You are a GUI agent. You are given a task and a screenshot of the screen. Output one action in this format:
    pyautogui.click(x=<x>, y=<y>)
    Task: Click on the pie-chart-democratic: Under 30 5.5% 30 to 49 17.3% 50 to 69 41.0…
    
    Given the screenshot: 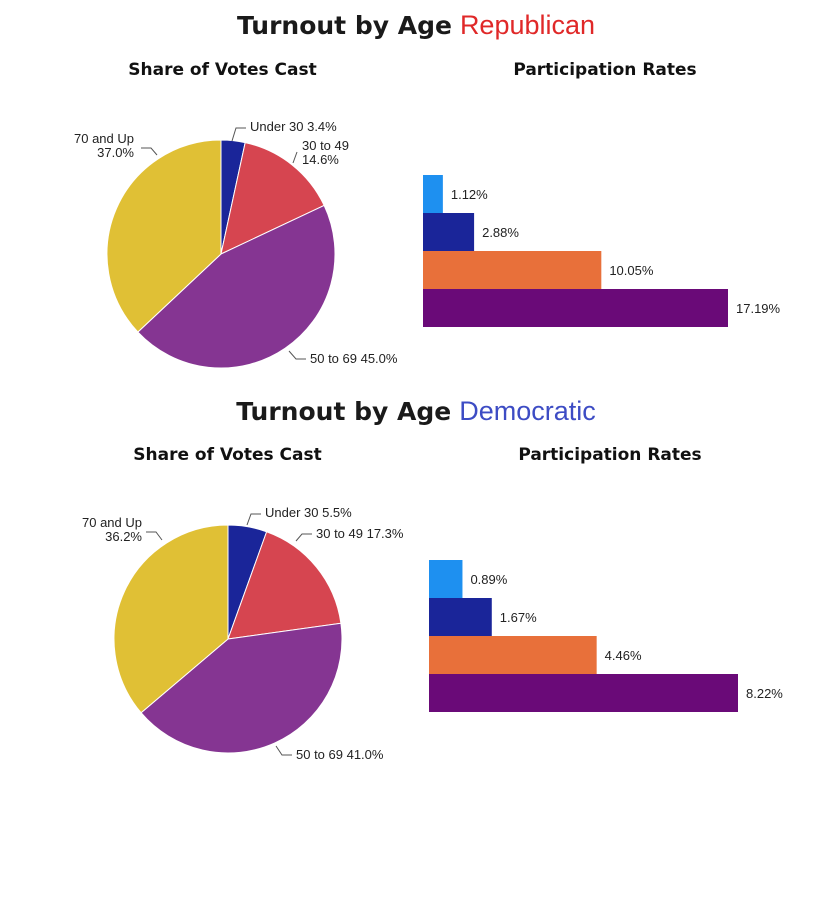 What is the action you would take?
    pyautogui.click(x=243, y=633)
    